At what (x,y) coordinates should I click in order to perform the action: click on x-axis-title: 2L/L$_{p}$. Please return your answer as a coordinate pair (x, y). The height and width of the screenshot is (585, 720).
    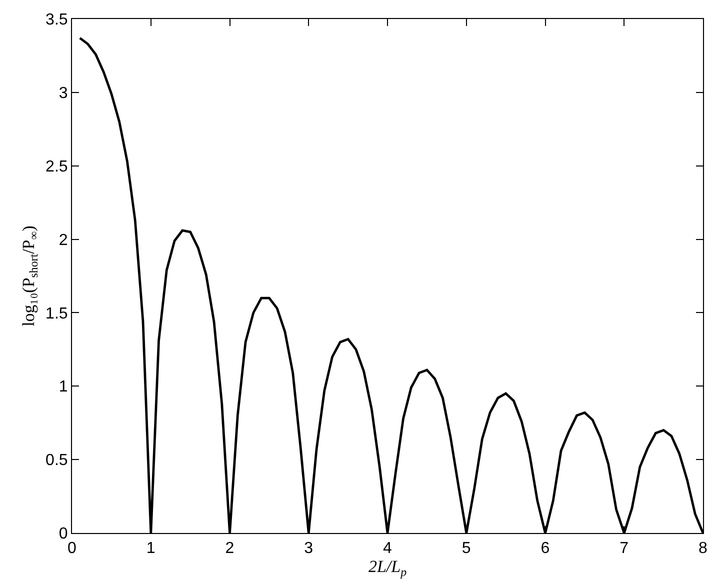
    Looking at the image, I should click on (387, 568).